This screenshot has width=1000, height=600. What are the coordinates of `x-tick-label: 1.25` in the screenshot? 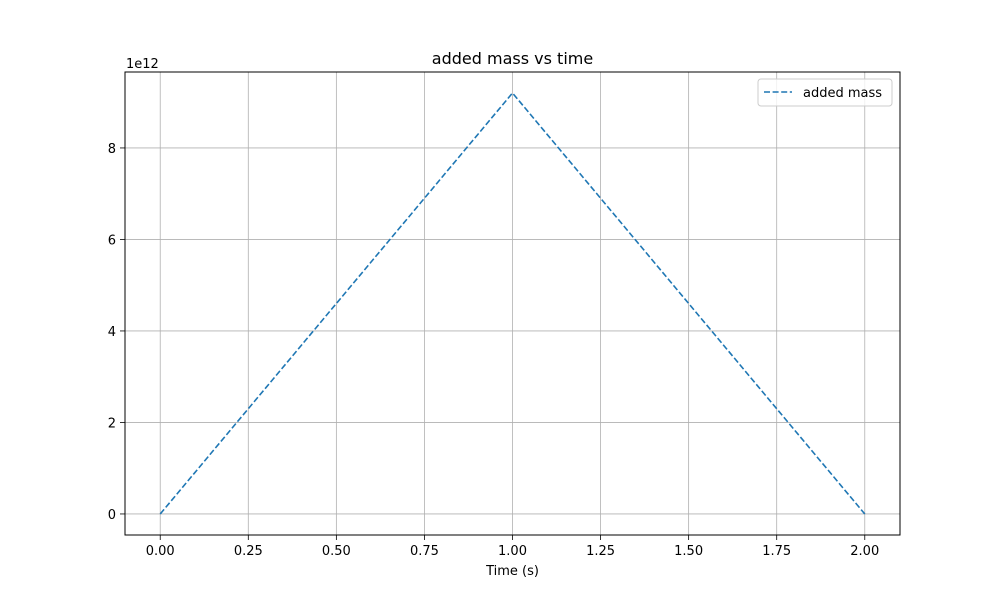 It's located at (600, 551).